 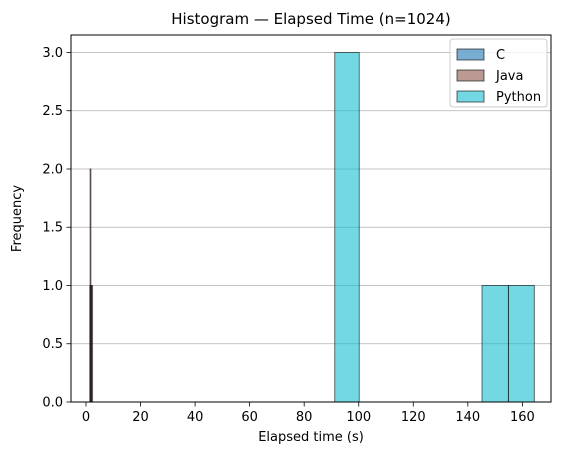 I want to click on x-axis-ticks: 0 20 40 60 80 100 120 140 160, so click(x=308, y=413).